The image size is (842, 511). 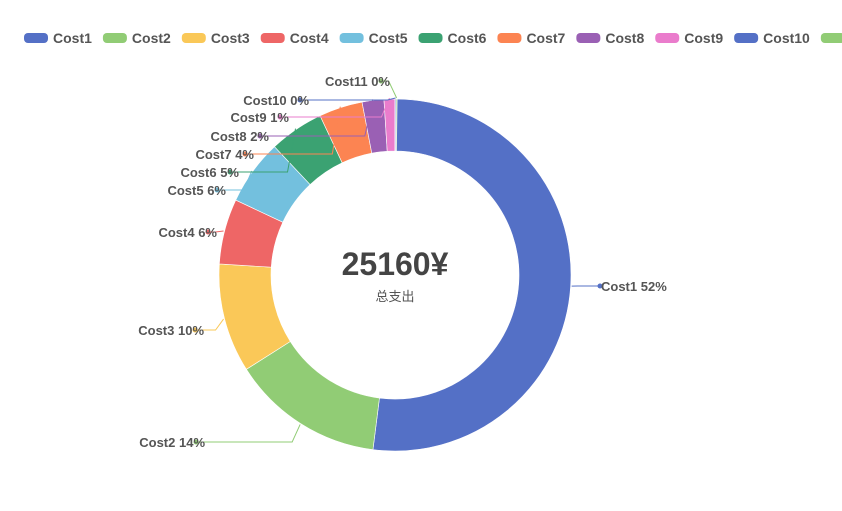 I want to click on slice-label-cost1: Cost1 52%, so click(x=619, y=286).